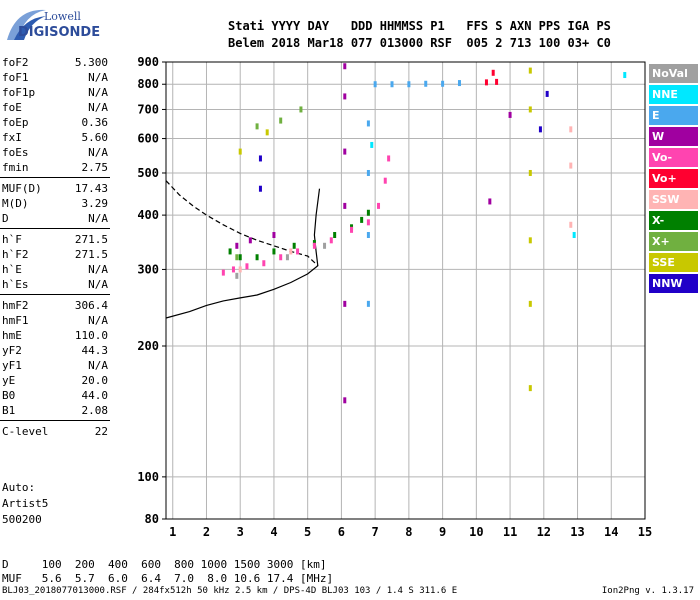 The width and height of the screenshot is (700, 600). Describe the element at coordinates (19, 487) in the screenshot. I see `auto-label: Auto:` at that location.